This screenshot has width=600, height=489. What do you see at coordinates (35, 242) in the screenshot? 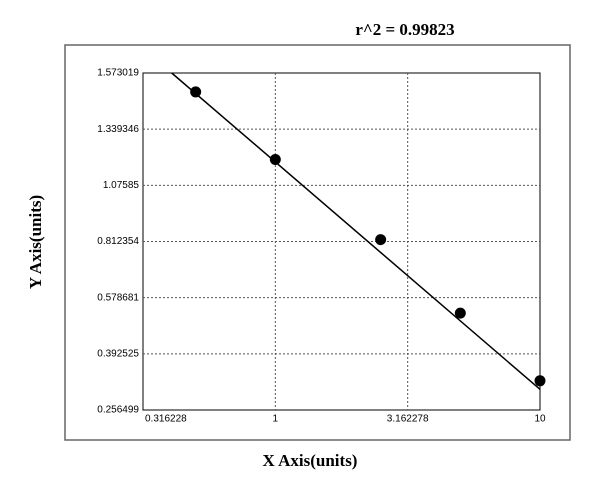
I see `y-axis-label: Y Axis(units)` at bounding box center [35, 242].